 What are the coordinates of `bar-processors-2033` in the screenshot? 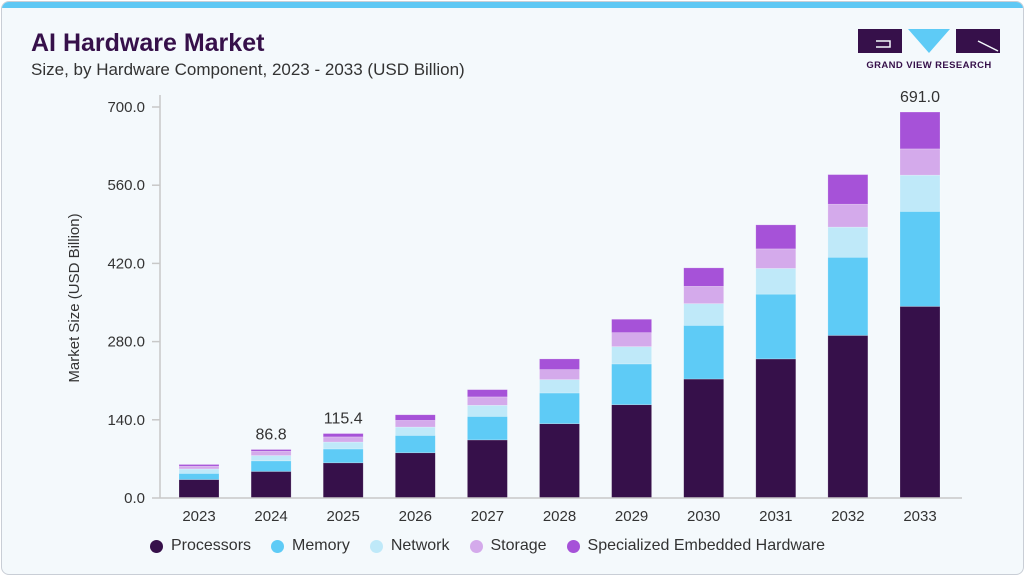 It's located at (920, 402).